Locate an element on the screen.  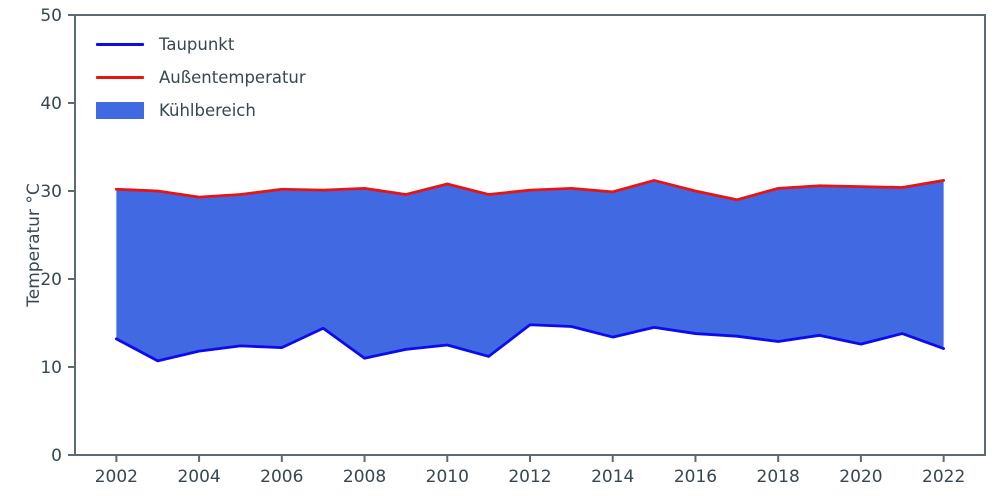
svg-text: 2006 is located at coordinates (281, 477).